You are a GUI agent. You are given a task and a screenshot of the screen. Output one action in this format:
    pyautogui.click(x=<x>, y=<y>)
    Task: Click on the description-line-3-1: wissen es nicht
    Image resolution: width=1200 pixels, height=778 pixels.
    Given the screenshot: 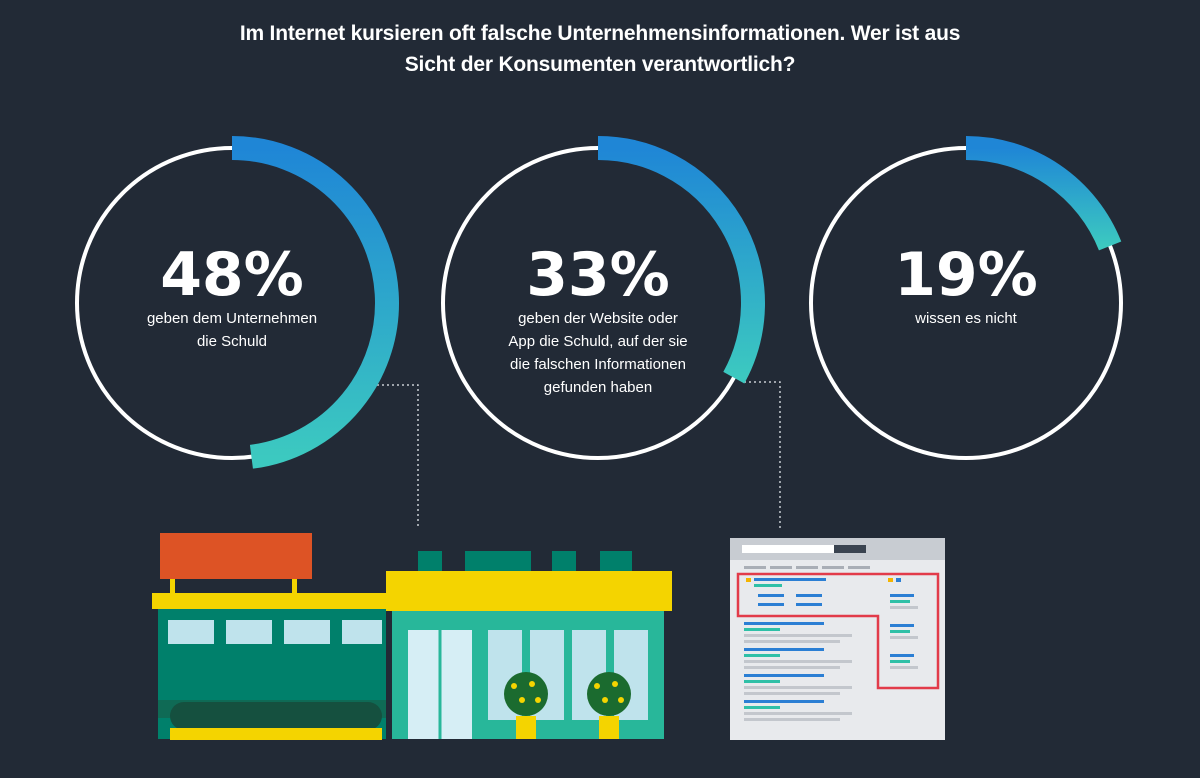 What is the action you would take?
    pyautogui.click(x=966, y=318)
    